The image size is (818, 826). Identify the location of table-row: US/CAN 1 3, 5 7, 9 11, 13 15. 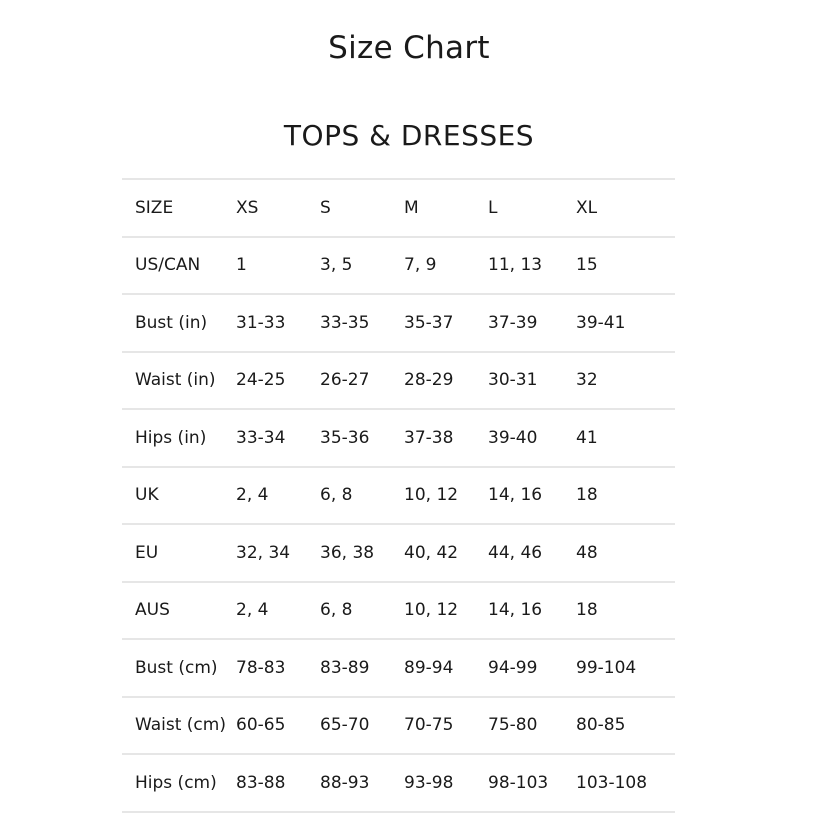
(398, 264).